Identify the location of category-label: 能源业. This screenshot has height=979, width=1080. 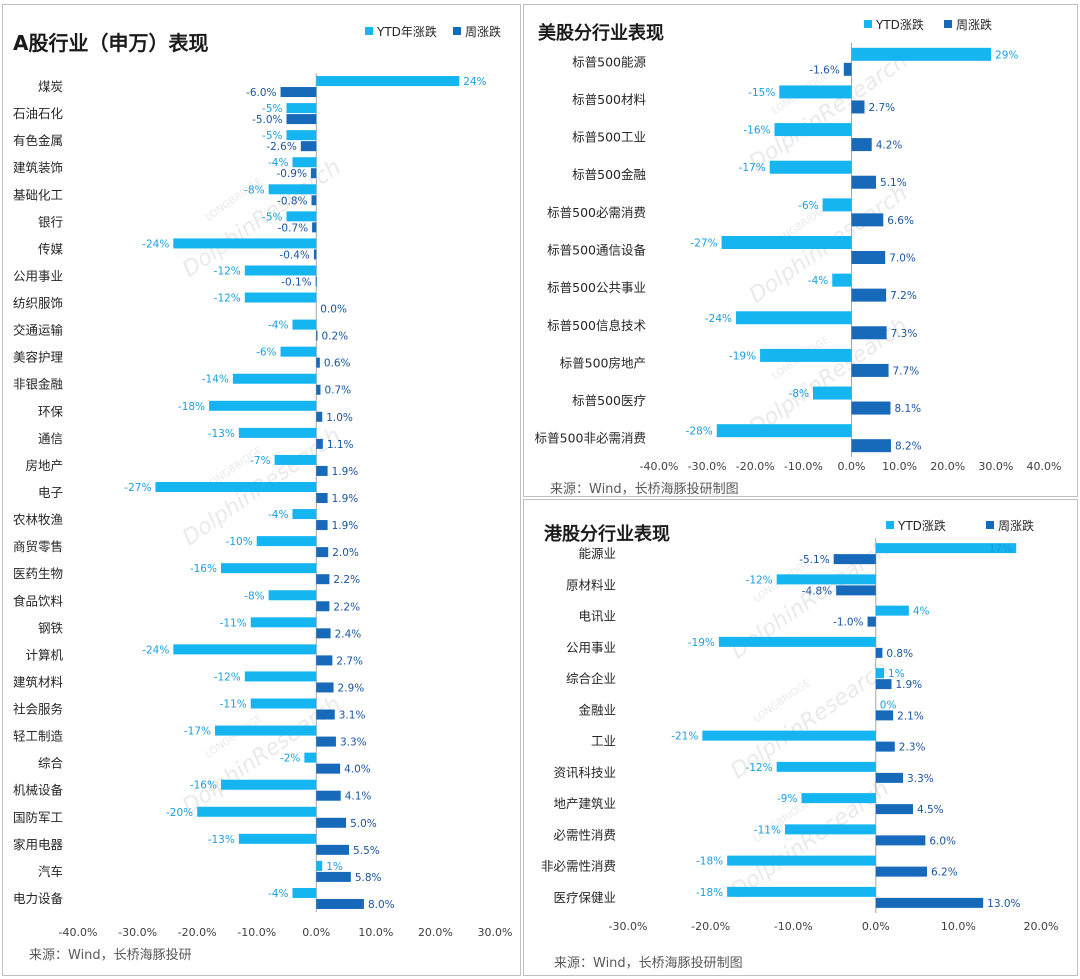
(597, 553).